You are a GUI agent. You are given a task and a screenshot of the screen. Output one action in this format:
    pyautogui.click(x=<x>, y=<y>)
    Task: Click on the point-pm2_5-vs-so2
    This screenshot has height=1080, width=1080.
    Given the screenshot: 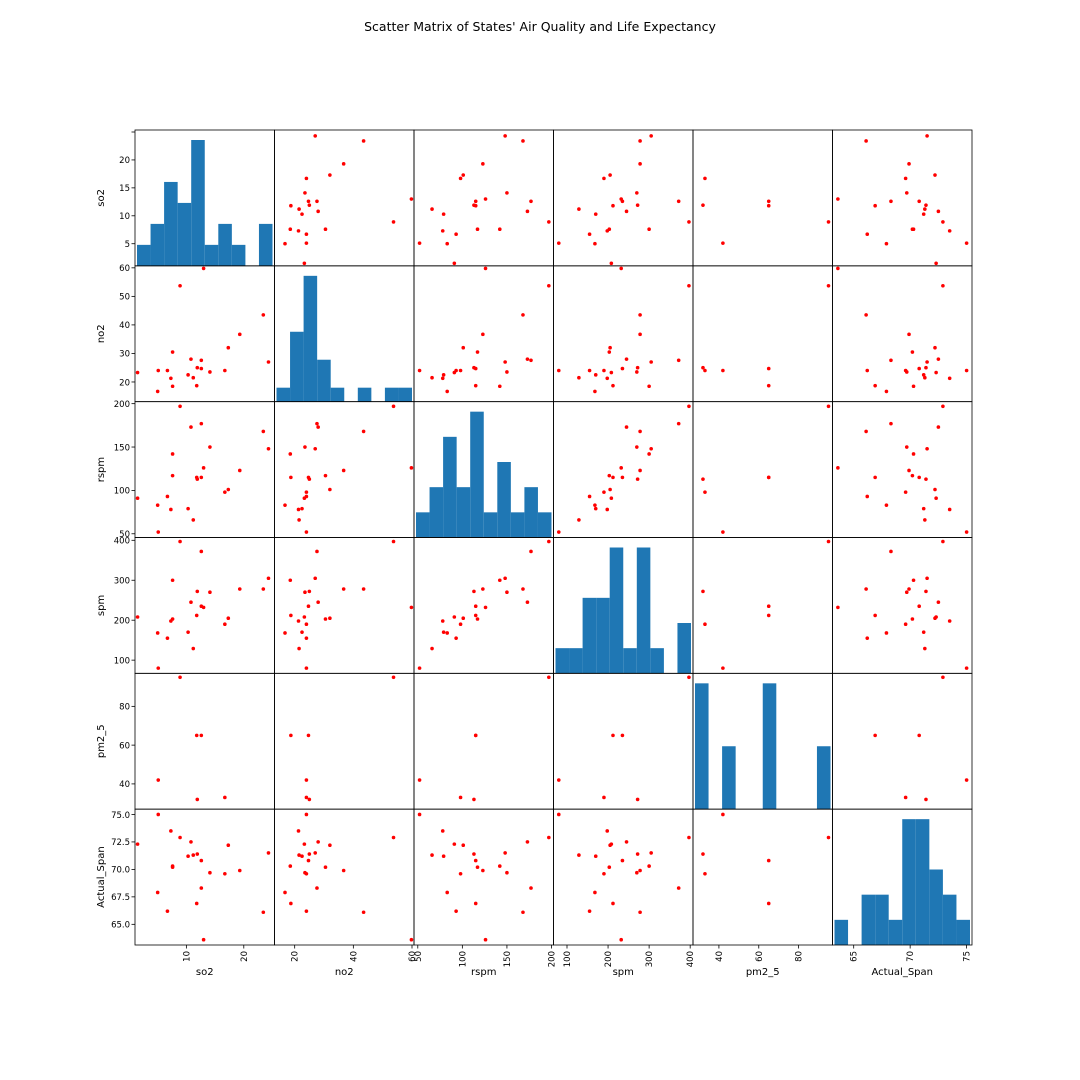 What is the action you would take?
    pyautogui.click(x=158, y=780)
    